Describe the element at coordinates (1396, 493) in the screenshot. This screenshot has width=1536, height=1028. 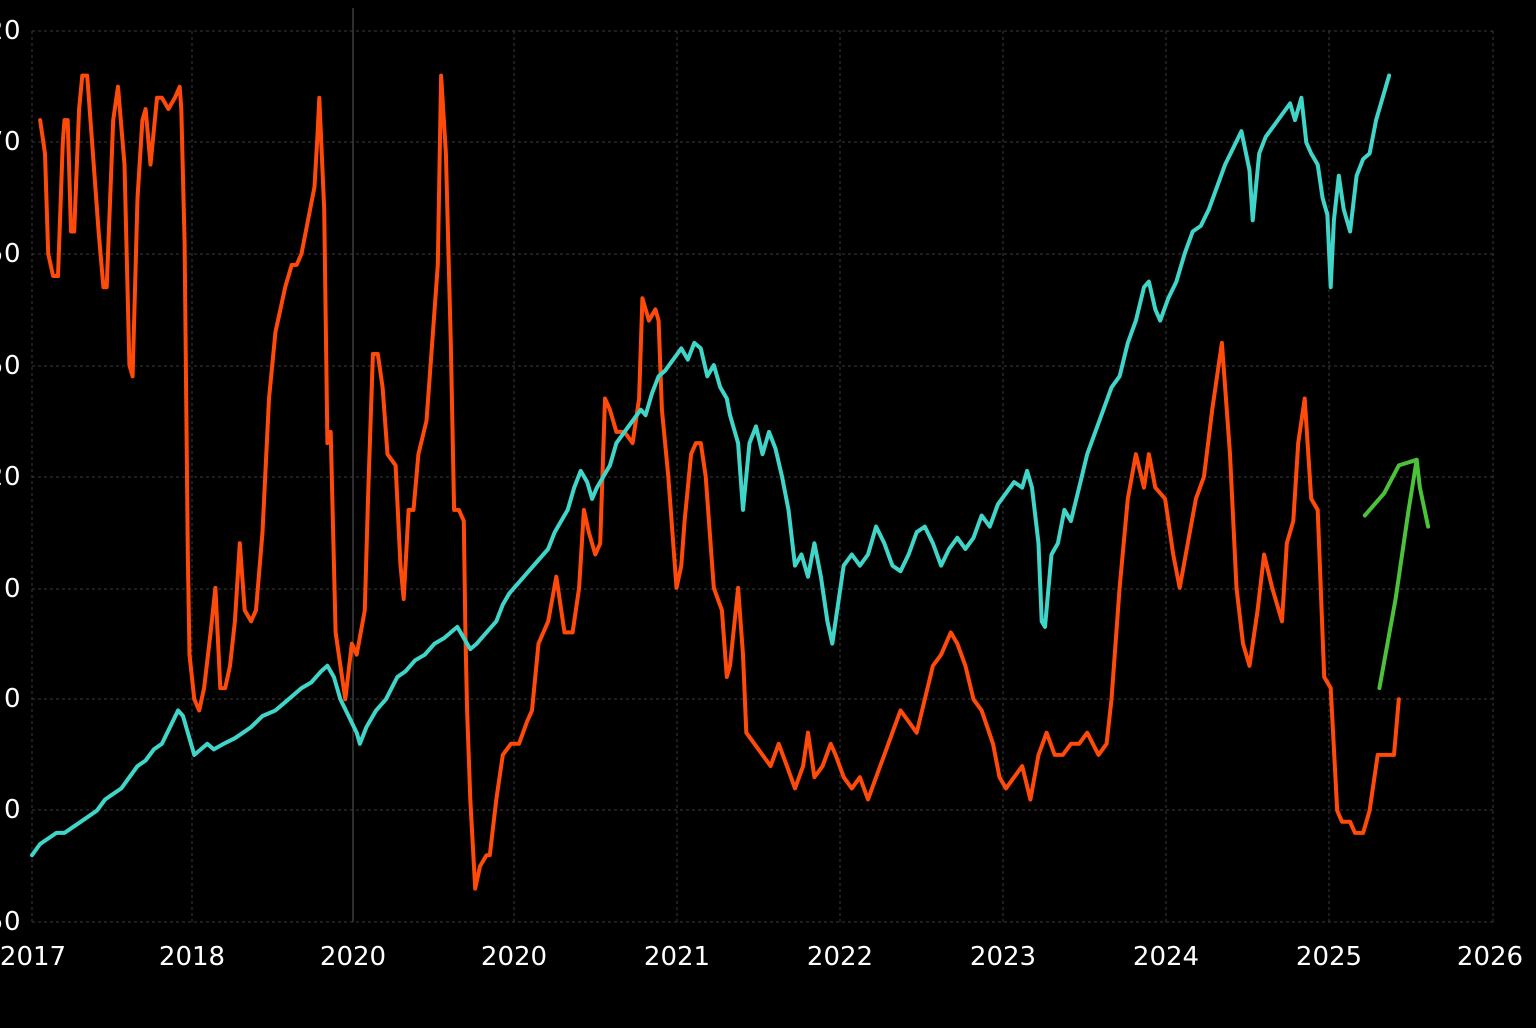
I see `arrow-head-icon` at that location.